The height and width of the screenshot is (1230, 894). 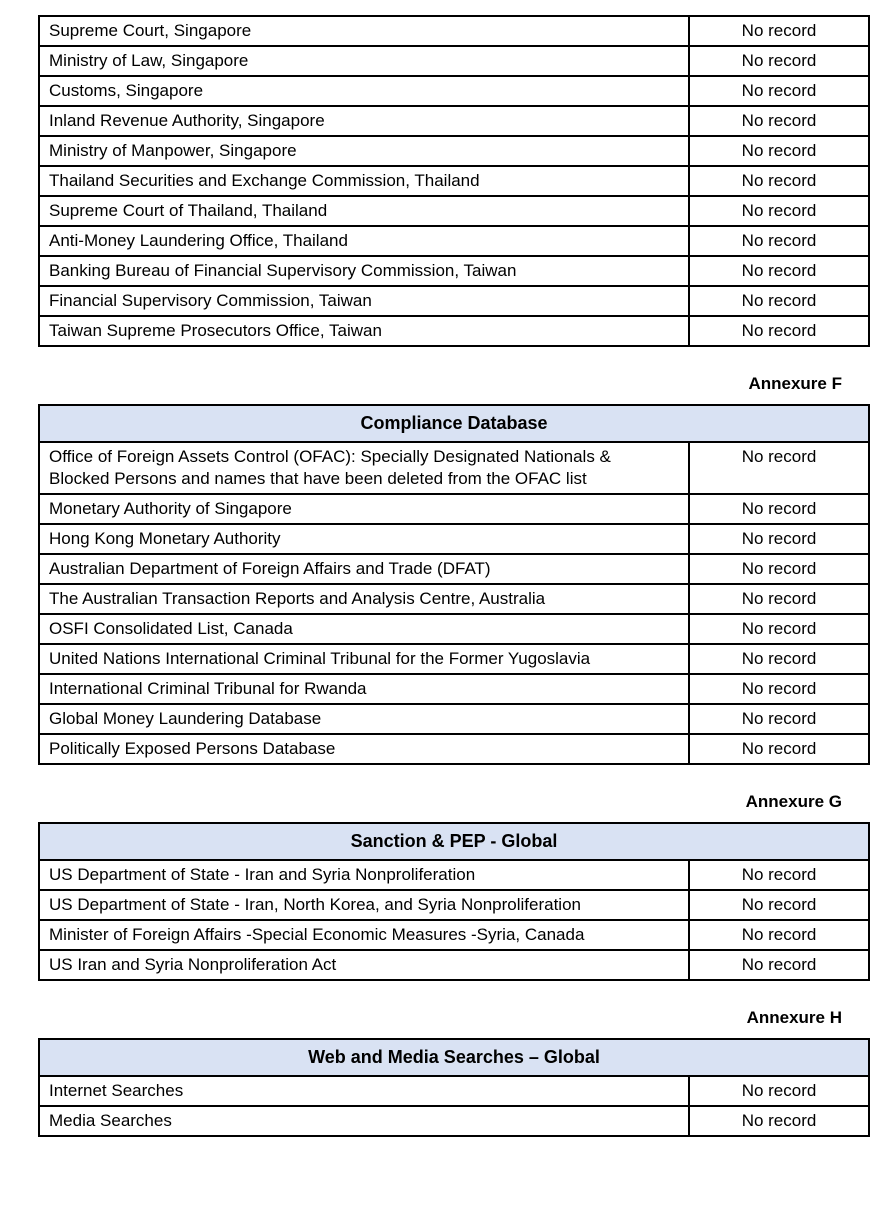 What do you see at coordinates (794, 1017) in the screenshot?
I see `annexure-label: Annexure H` at bounding box center [794, 1017].